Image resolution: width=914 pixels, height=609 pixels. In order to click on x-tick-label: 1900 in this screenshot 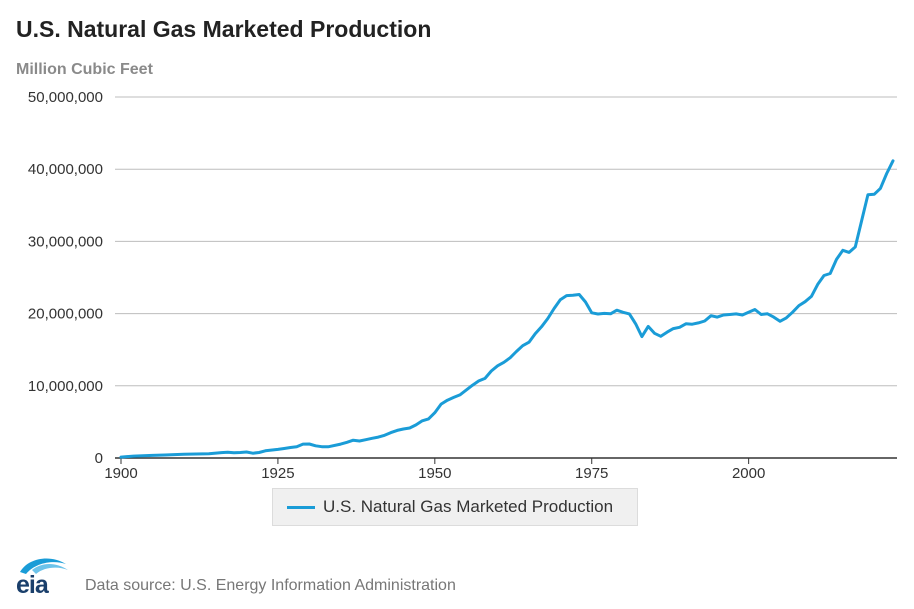, I will do `click(120, 473)`.